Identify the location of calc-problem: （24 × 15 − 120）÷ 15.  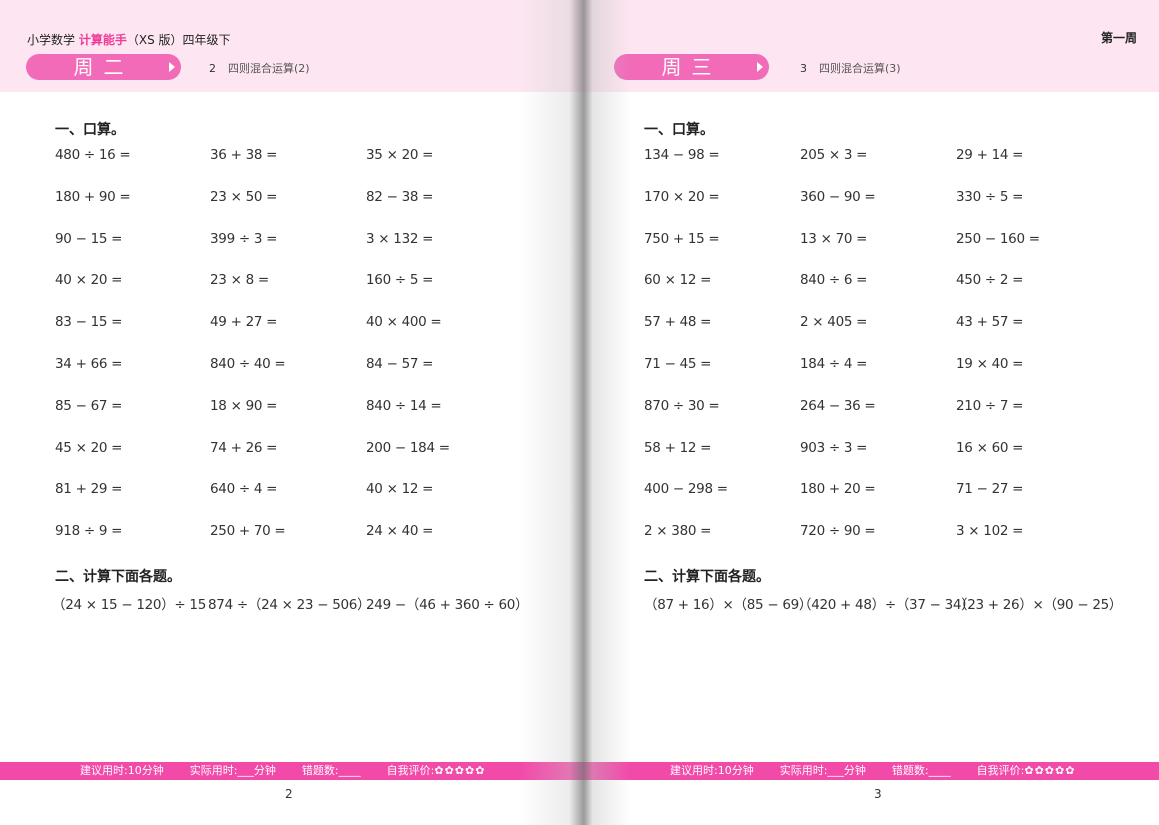
(129, 605).